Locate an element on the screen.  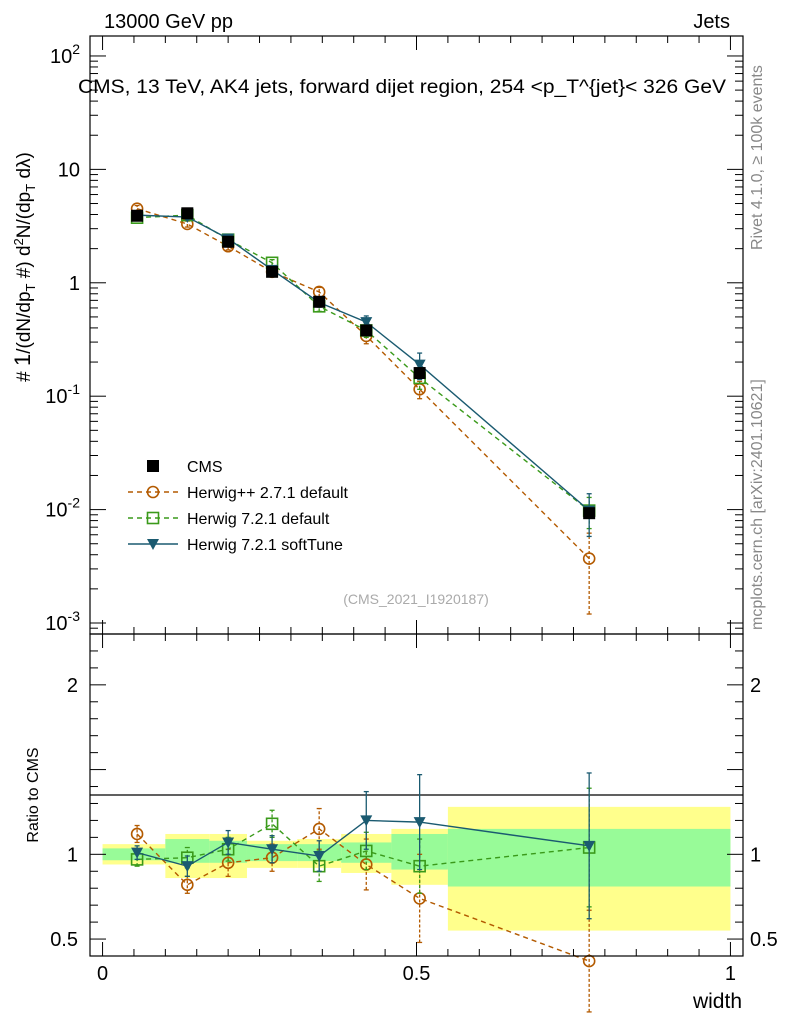
ratio-y-tick-label: 2 is located at coordinates (72, 686).